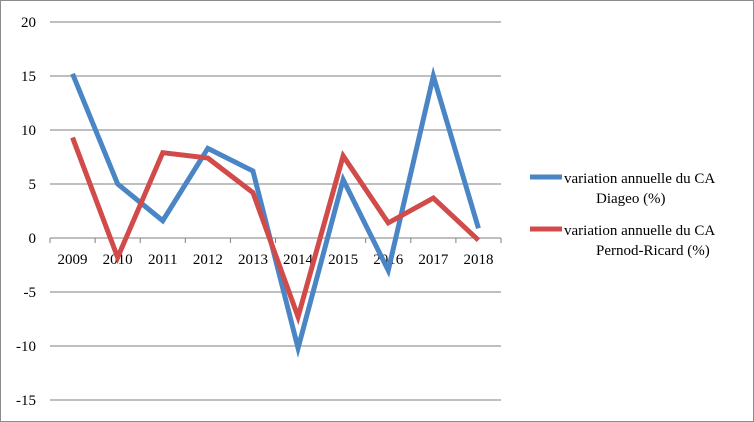 This screenshot has height=422, width=754. I want to click on y-tick-label: -5, so click(30, 293).